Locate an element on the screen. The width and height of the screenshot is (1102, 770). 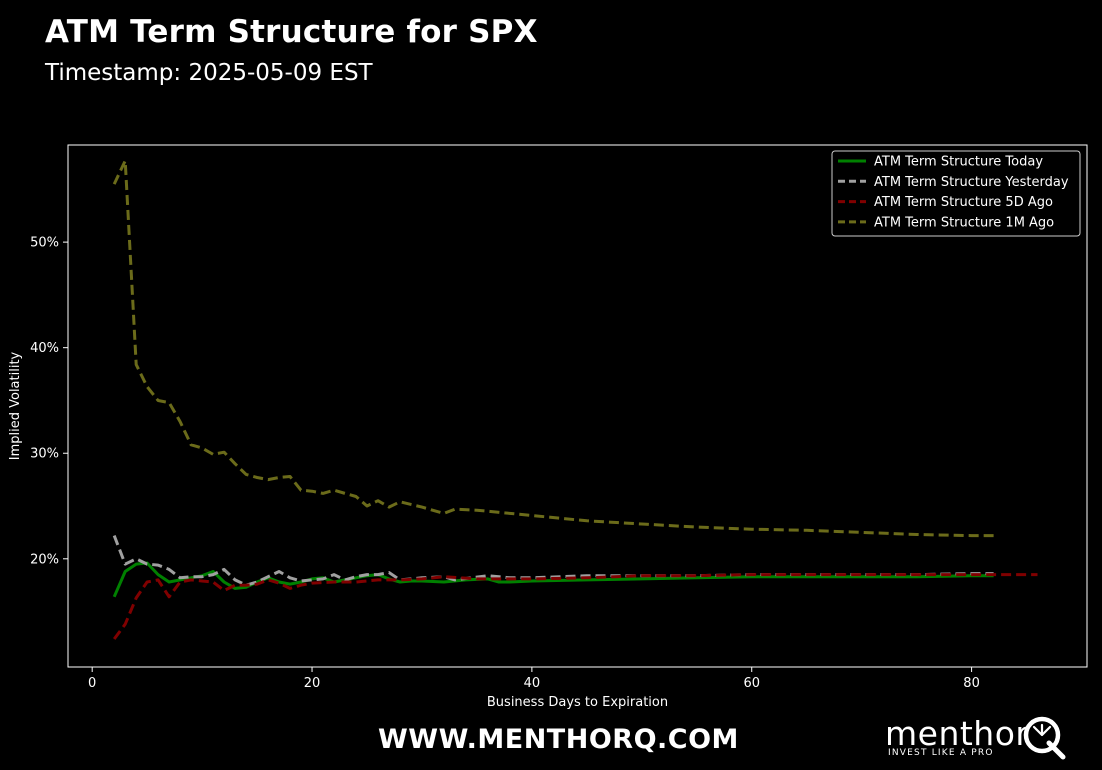
legend-label-4: ATM Term Structure 1M Ago is located at coordinates (964, 222).